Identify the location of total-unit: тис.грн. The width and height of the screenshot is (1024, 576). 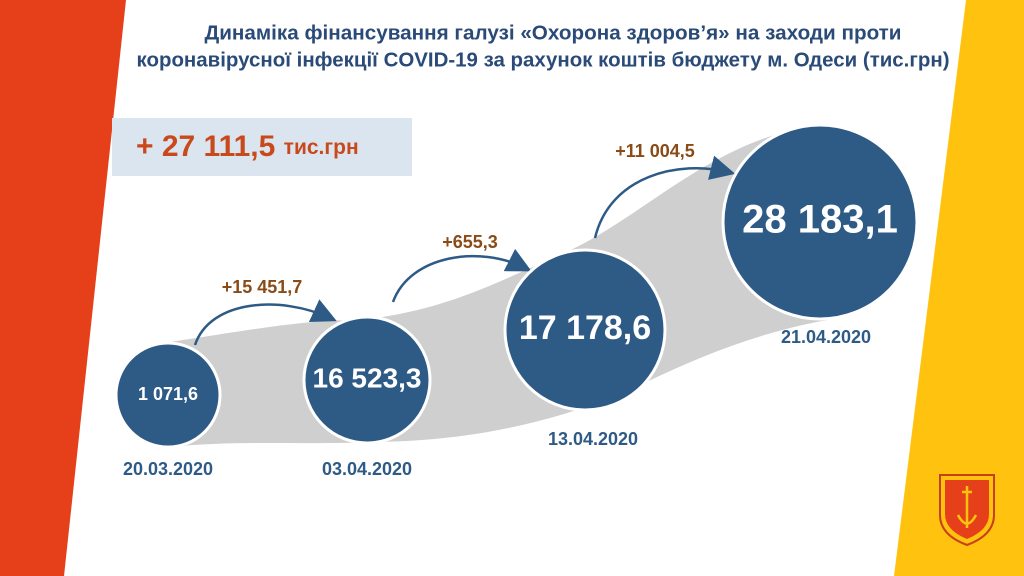
(321, 147).